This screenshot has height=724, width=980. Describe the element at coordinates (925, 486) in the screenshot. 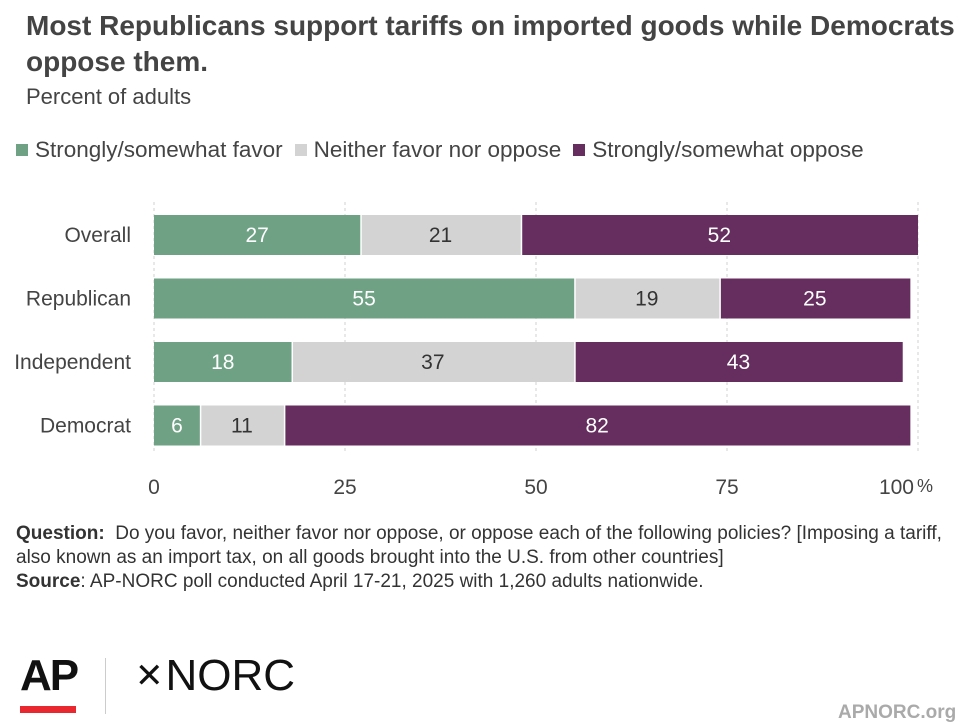

I see `x-unit-label: %` at that location.